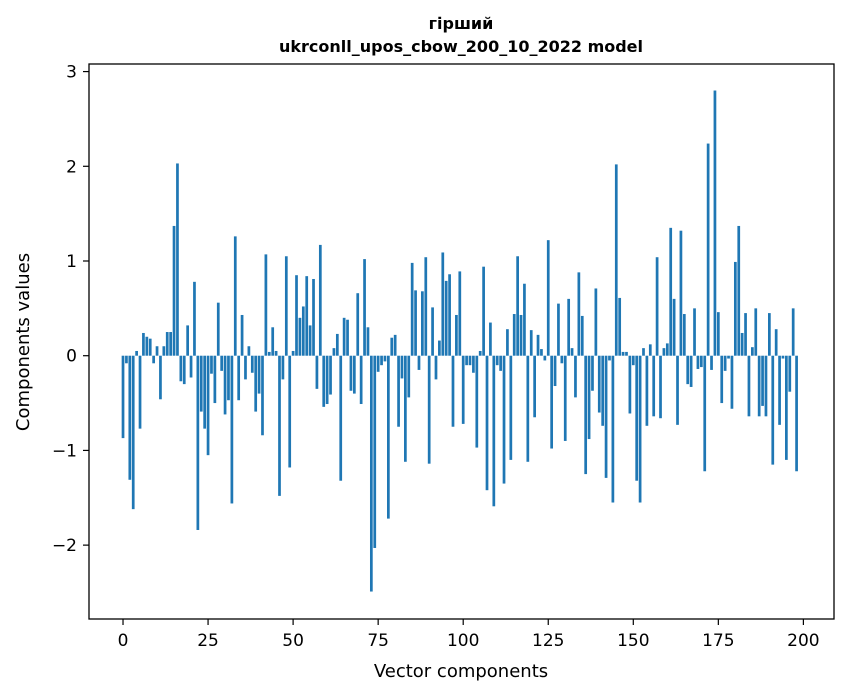 The height and width of the screenshot is (696, 847). What do you see at coordinates (71, 167) in the screenshot?
I see `y-tick-label: 2` at bounding box center [71, 167].